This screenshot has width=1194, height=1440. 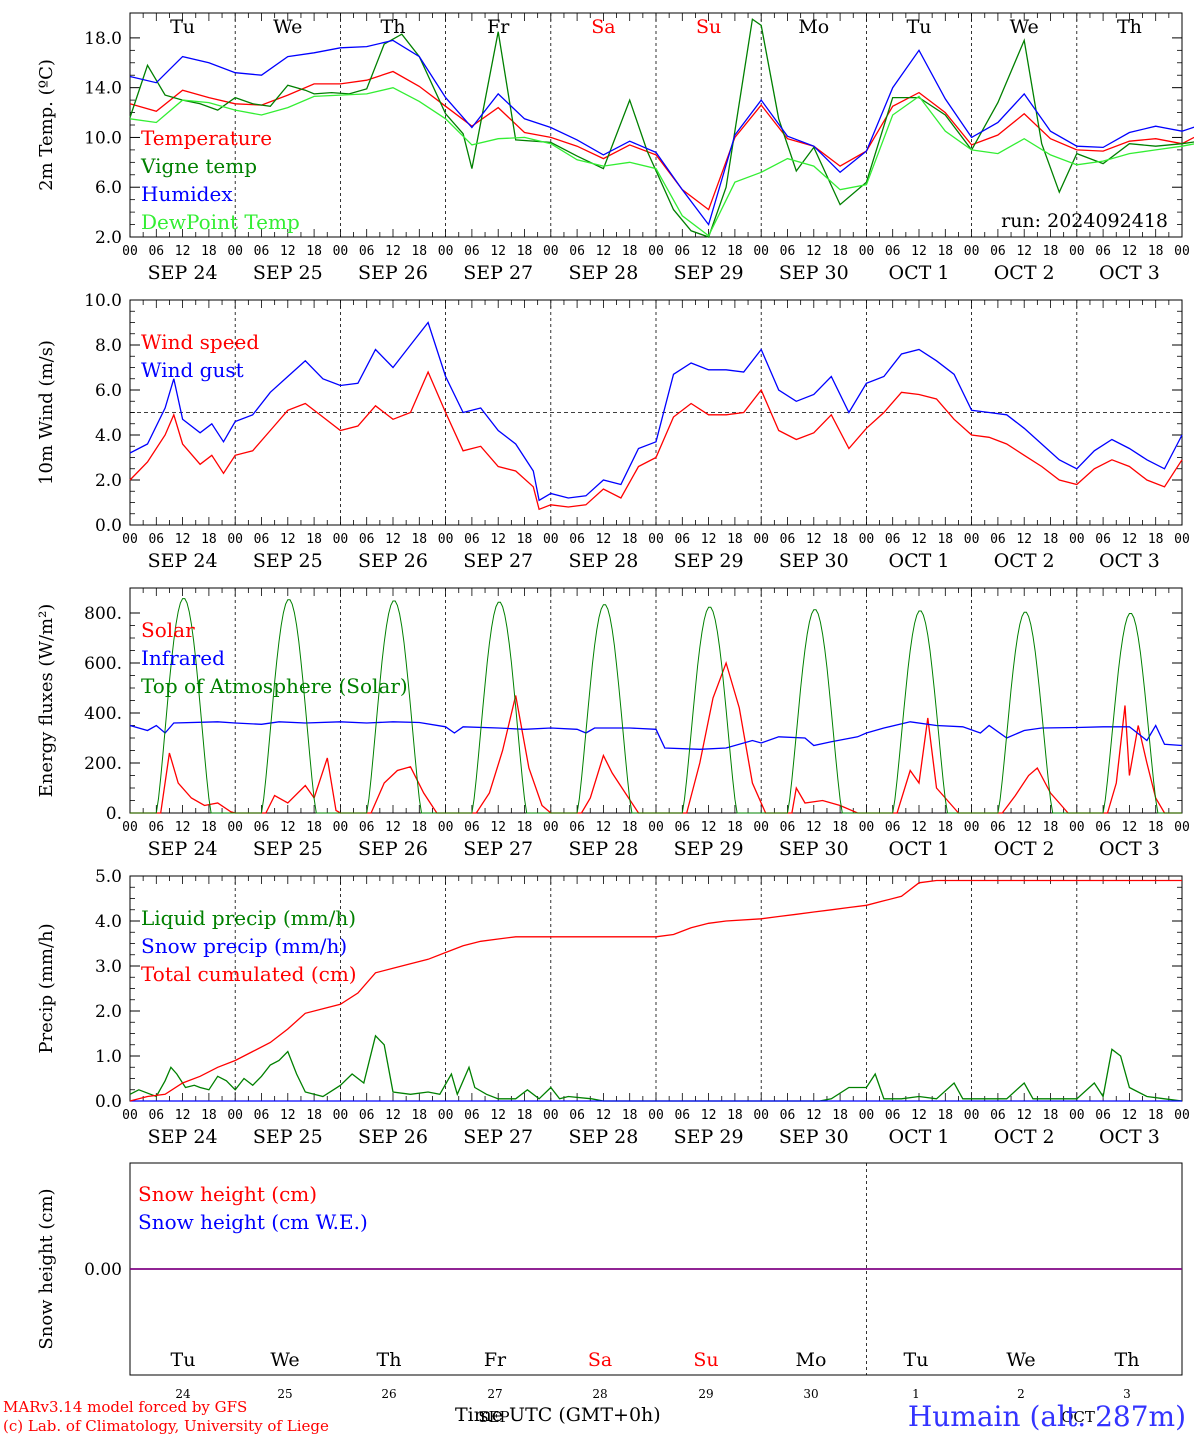 I want to click on y-tick-label: 800., so click(x=103, y=614).